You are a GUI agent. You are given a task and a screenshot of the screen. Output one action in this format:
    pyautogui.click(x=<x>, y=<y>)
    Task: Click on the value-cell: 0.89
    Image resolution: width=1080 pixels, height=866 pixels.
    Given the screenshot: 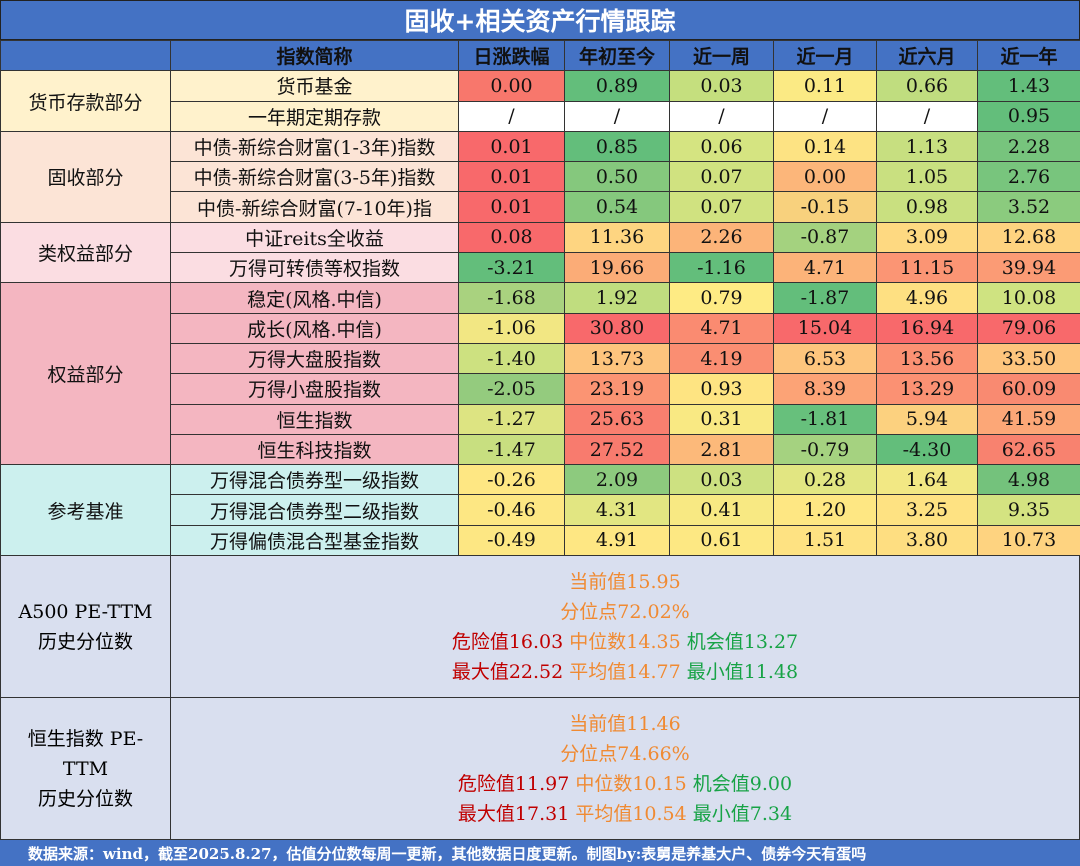 What is the action you would take?
    pyautogui.click(x=617, y=86)
    